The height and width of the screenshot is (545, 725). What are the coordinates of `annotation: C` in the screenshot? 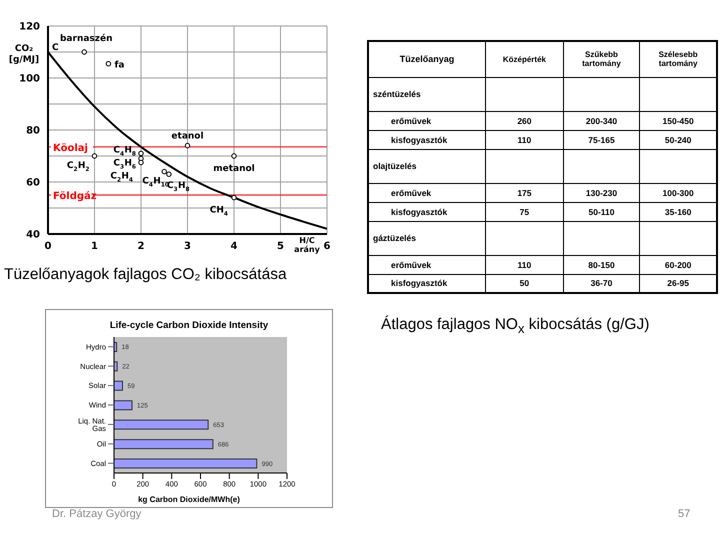 It's located at (55, 48).